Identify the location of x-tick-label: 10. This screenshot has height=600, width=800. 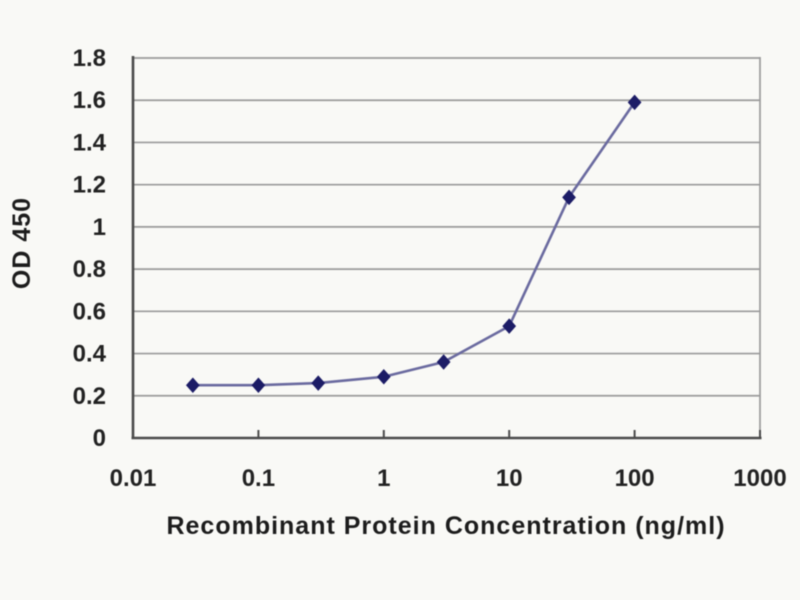
(509, 478).